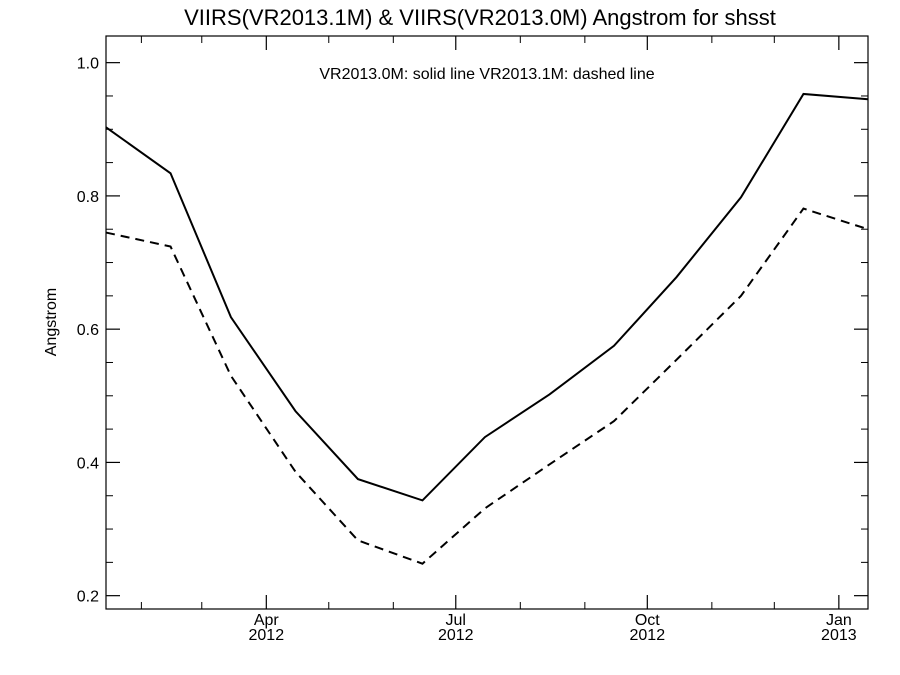 The height and width of the screenshot is (675, 900). Describe the element at coordinates (88, 463) in the screenshot. I see `y-tick-label: 0.4` at that location.